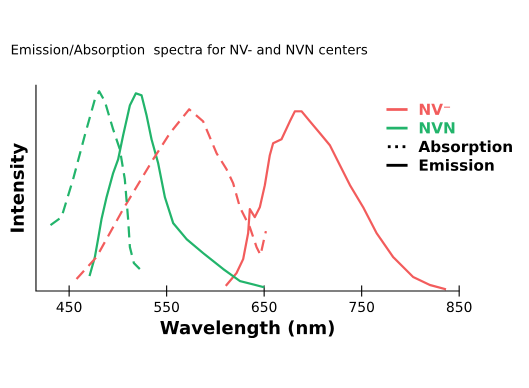 Image resolution: width=529 pixels, height=388 pixels. What do you see at coordinates (166, 307) in the screenshot?
I see `x-tick-label: 550` at bounding box center [166, 307].